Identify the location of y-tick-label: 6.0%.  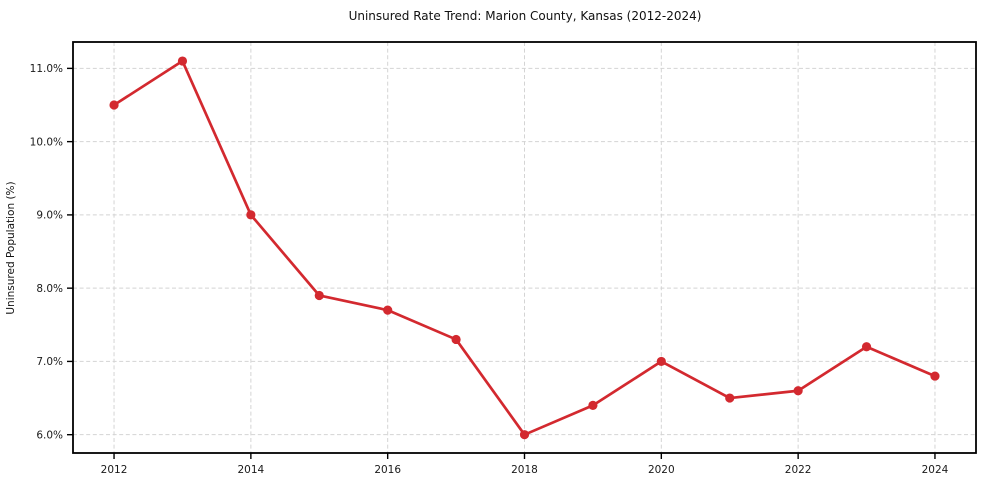
(49, 435).